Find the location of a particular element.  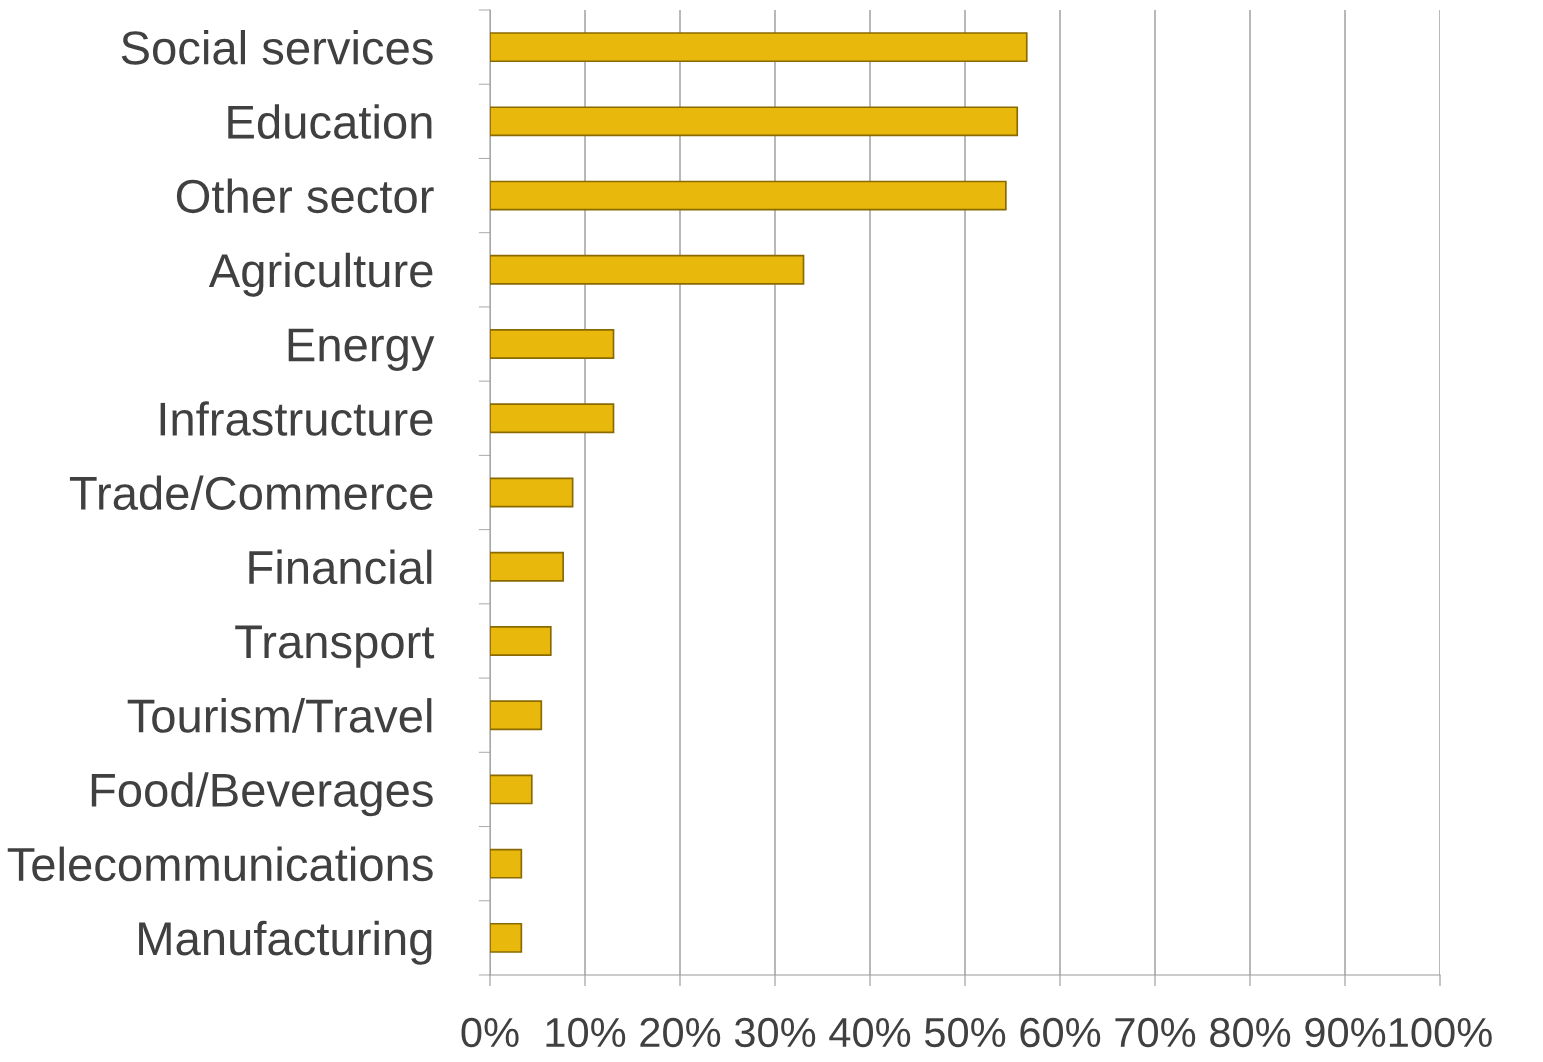

y-tick-label: Education is located at coordinates (330, 121).